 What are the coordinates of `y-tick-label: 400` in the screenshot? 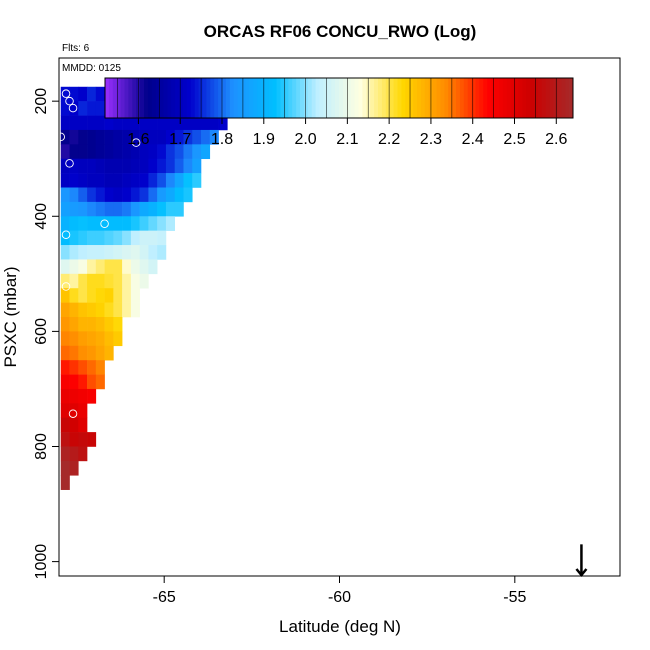 It's located at (41, 216).